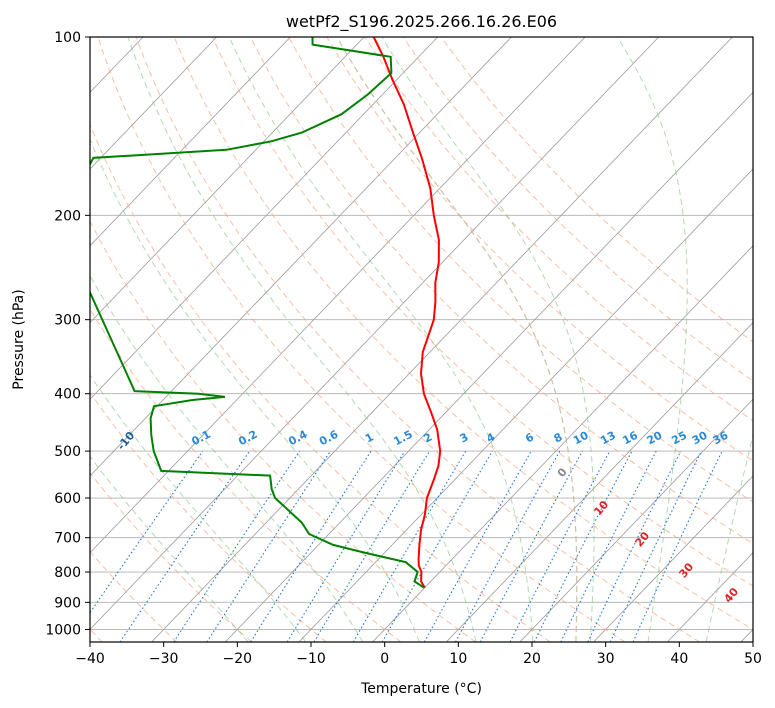 This screenshot has width=775, height=708. I want to click on mixing-ratio-label: 1, so click(369, 437).